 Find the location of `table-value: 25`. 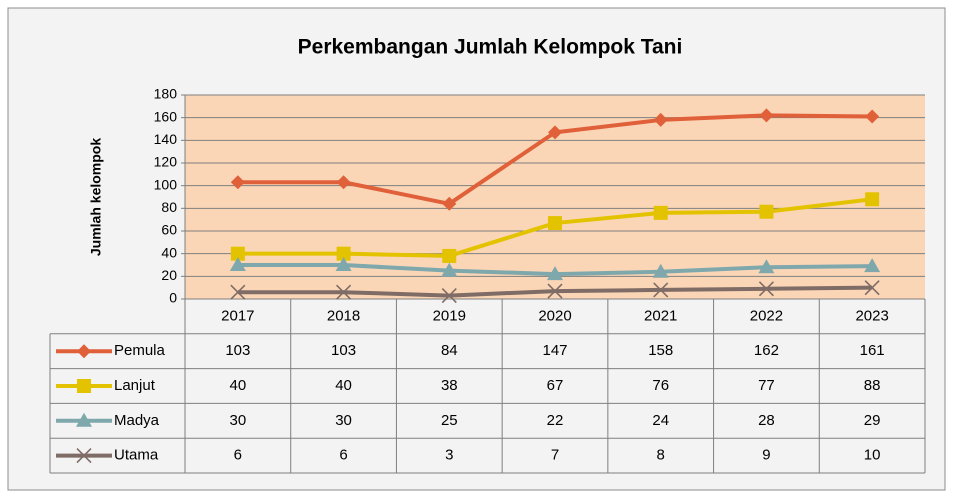

table-value: 25 is located at coordinates (449, 420).